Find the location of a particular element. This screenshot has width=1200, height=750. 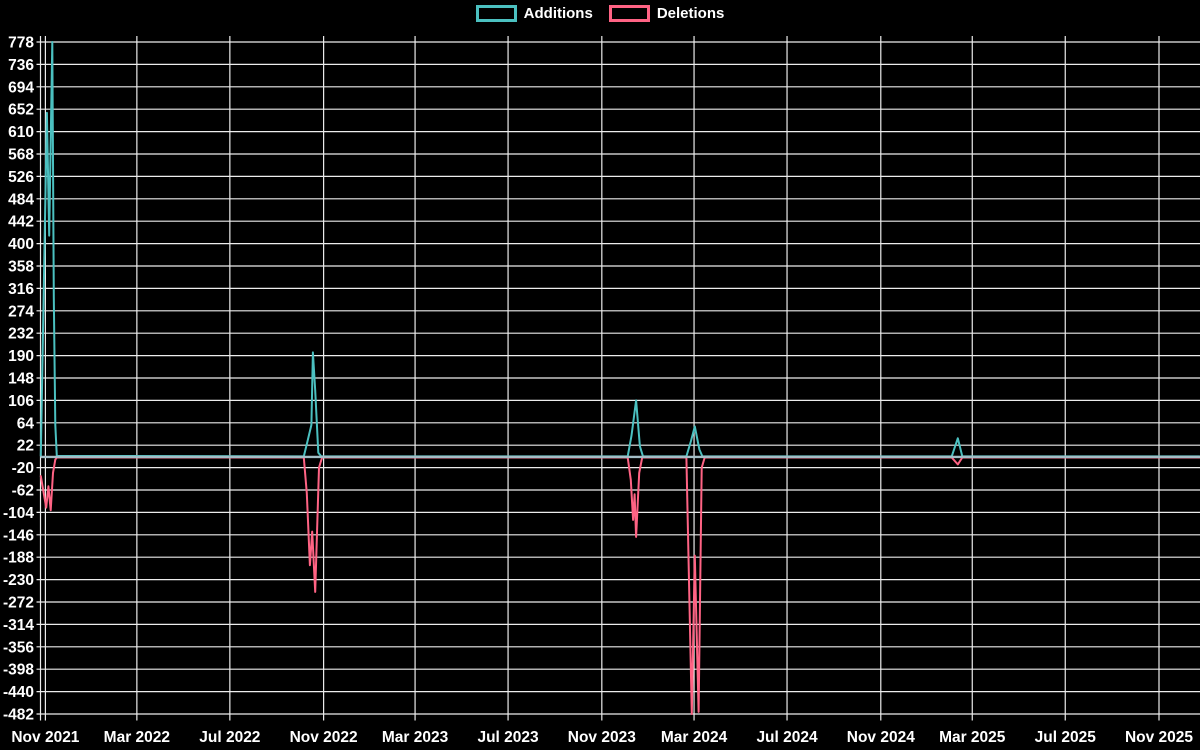

additions-swatch-icon is located at coordinates (496, 13).